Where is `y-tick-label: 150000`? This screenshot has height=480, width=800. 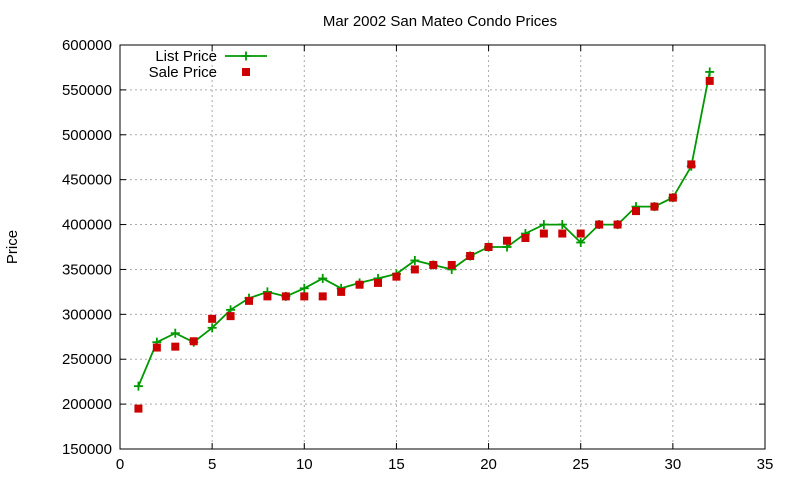 y-tick-label: 150000 is located at coordinates (87, 449).